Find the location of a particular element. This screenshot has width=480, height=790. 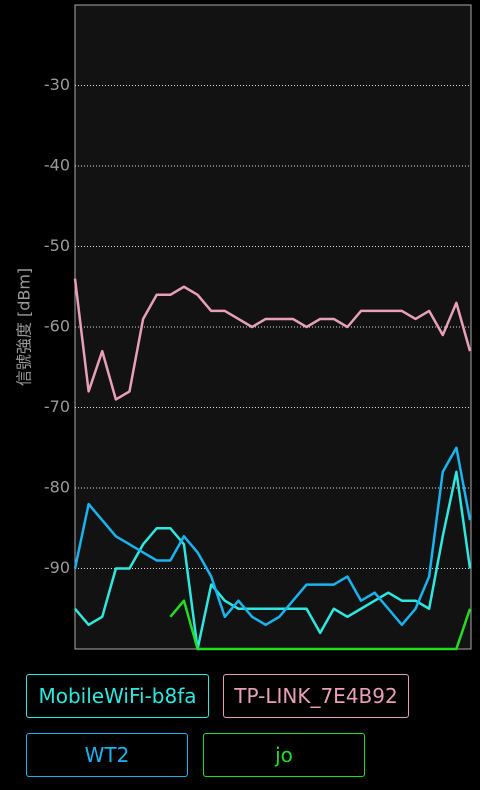

y-tick-label: -60 is located at coordinates (57, 326).